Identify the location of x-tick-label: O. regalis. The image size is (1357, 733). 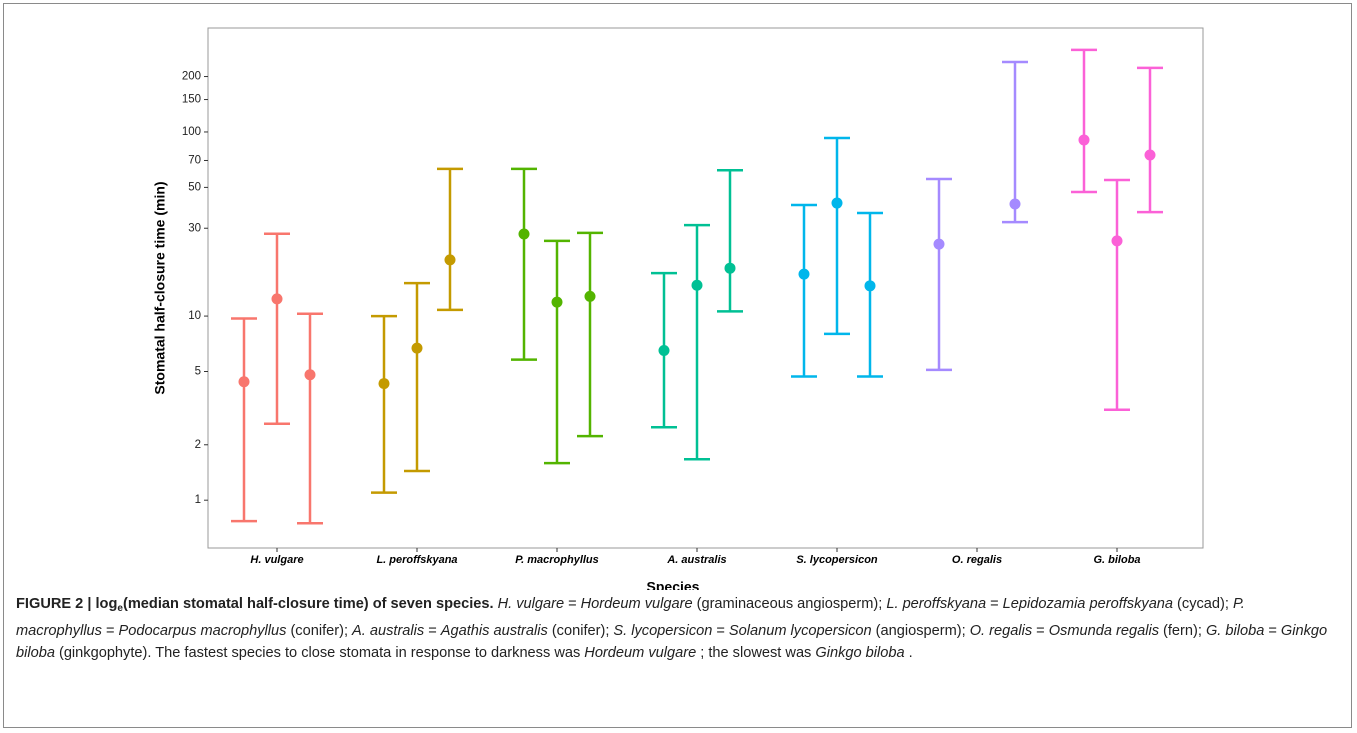
(977, 560).